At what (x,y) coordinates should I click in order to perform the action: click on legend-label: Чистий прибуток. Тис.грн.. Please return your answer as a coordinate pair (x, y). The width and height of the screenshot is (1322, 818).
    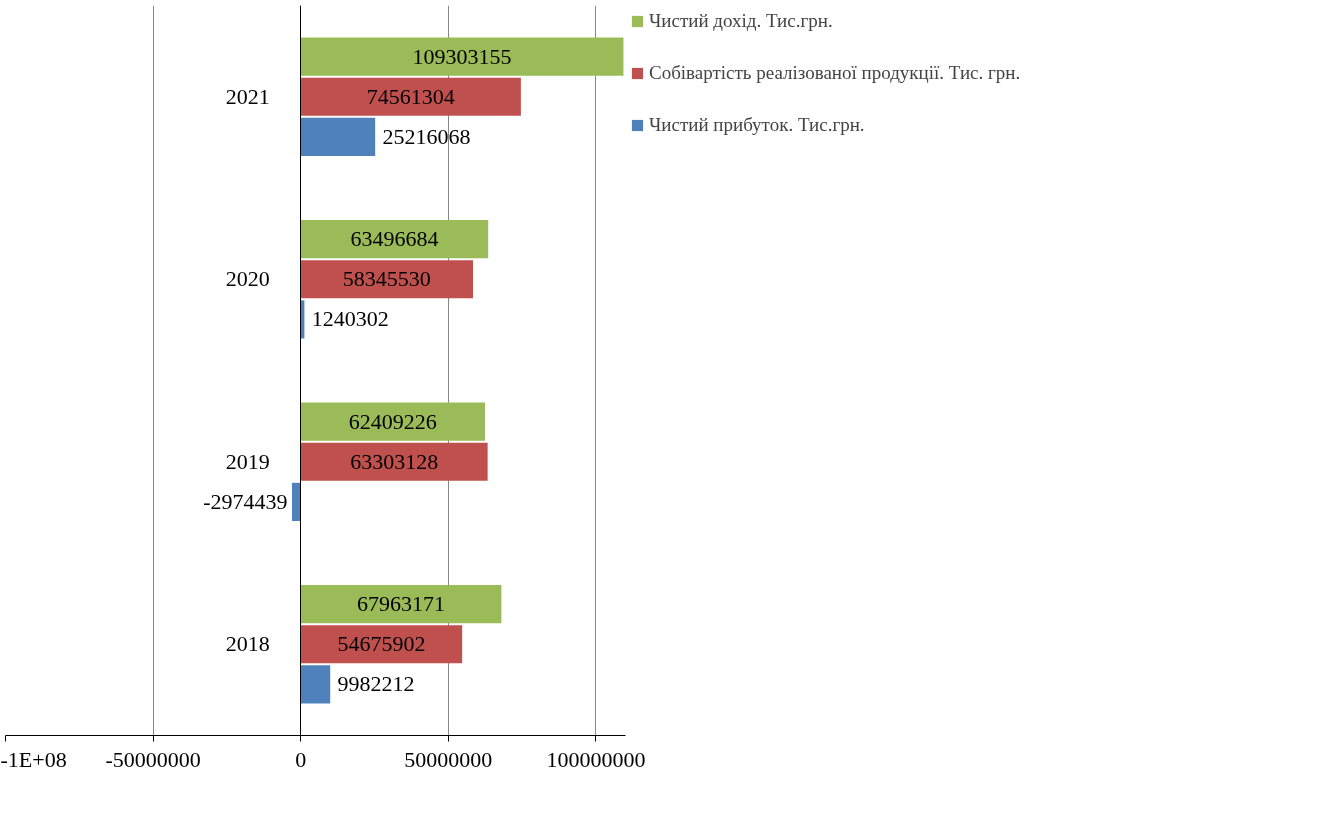
    Looking at the image, I should click on (757, 125).